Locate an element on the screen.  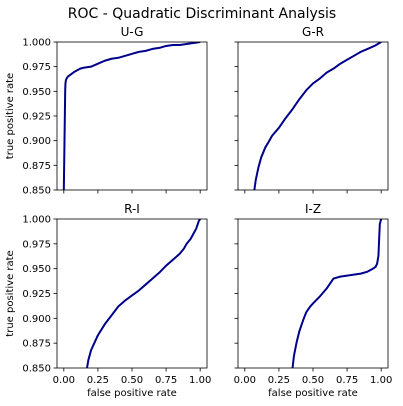
panel-title: G-R is located at coordinates (313, 32).